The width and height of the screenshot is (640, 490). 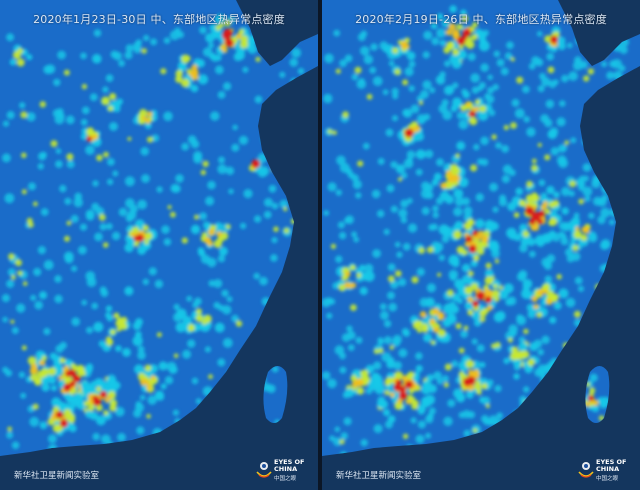 I want to click on left-eyes-of-china-logo: EYES OF CHINA 中国之眼, so click(x=283, y=471).